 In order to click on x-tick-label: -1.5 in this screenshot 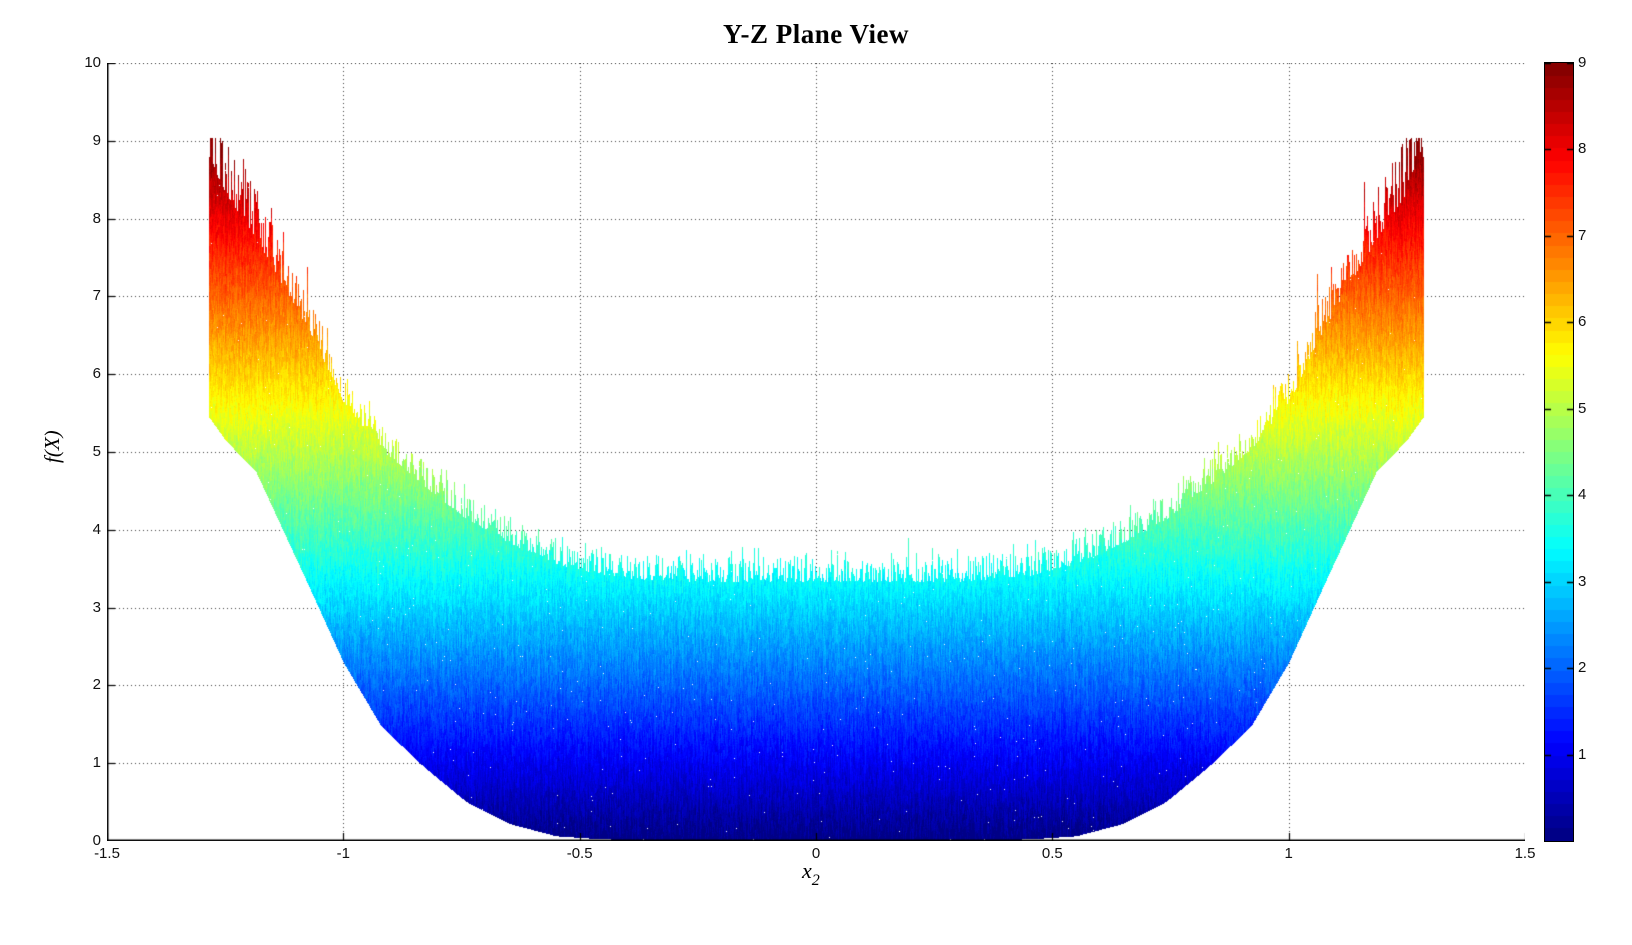, I will do `click(107, 853)`.